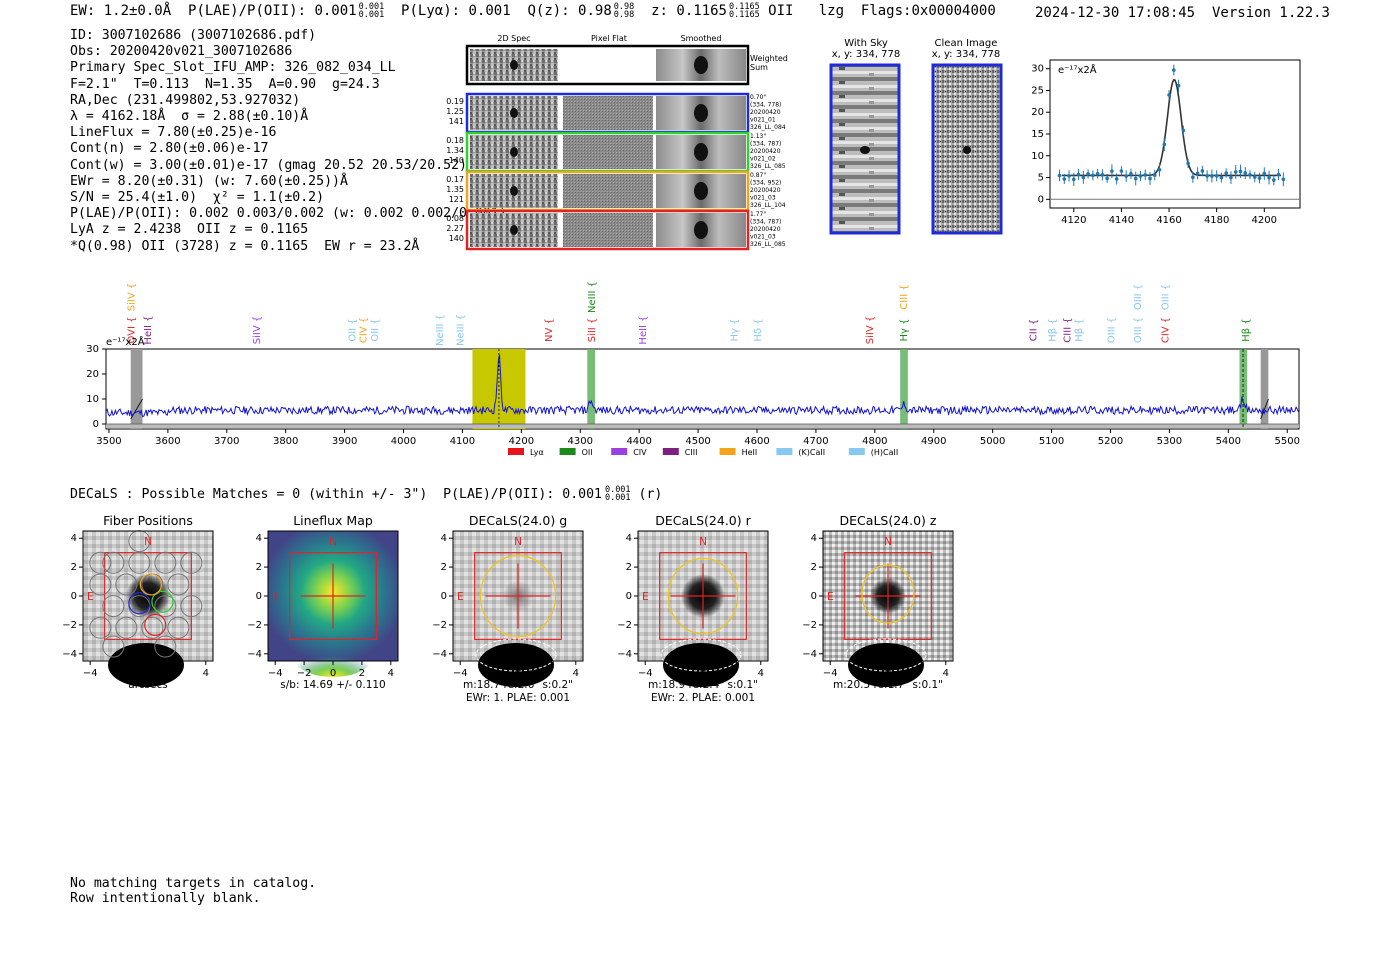 The width and height of the screenshot is (1400, 953). What do you see at coordinates (703, 685) in the screenshot?
I see `decals-panel-caption: m:18.9 re:2.4" s:0.1"` at bounding box center [703, 685].